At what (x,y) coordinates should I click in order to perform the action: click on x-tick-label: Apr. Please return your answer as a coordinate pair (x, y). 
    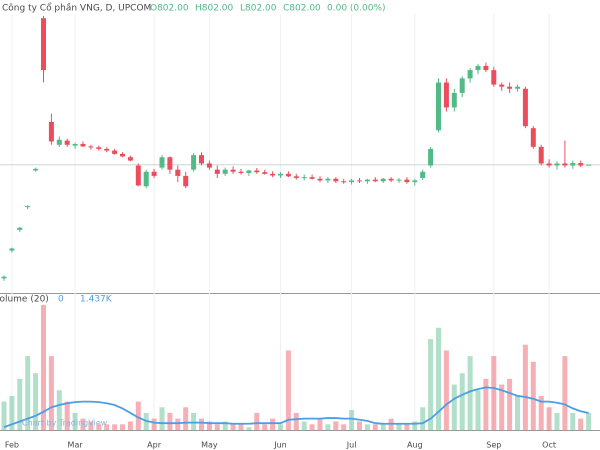
    Looking at the image, I should click on (154, 445).